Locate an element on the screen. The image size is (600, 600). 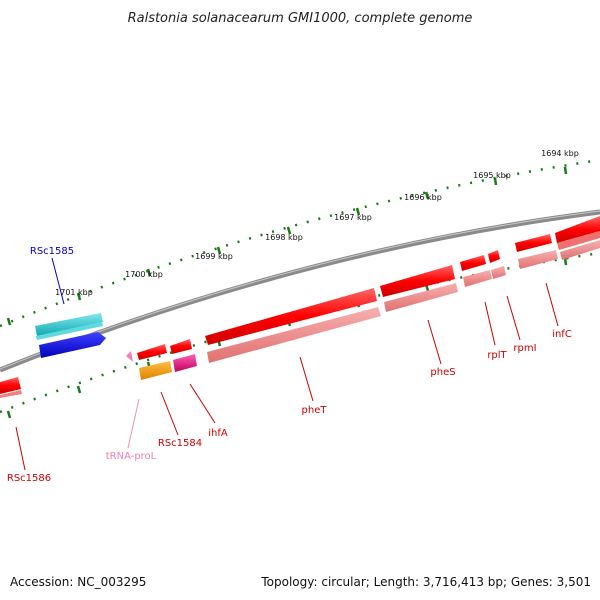
gene-label-phet: pheT is located at coordinates (315, 410).